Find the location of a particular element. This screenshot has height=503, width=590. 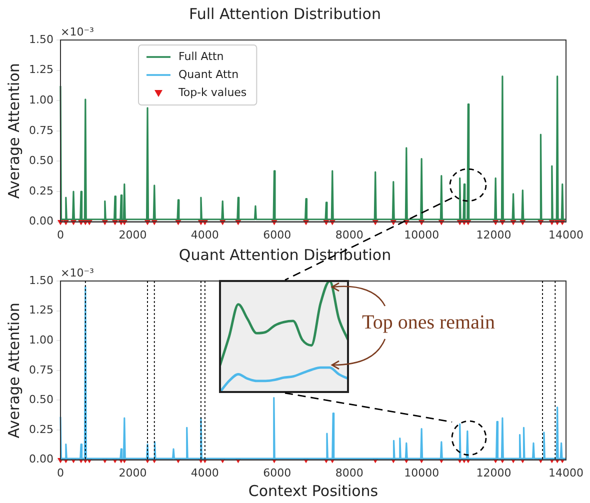

text: Quant Attn is located at coordinates (208, 74).